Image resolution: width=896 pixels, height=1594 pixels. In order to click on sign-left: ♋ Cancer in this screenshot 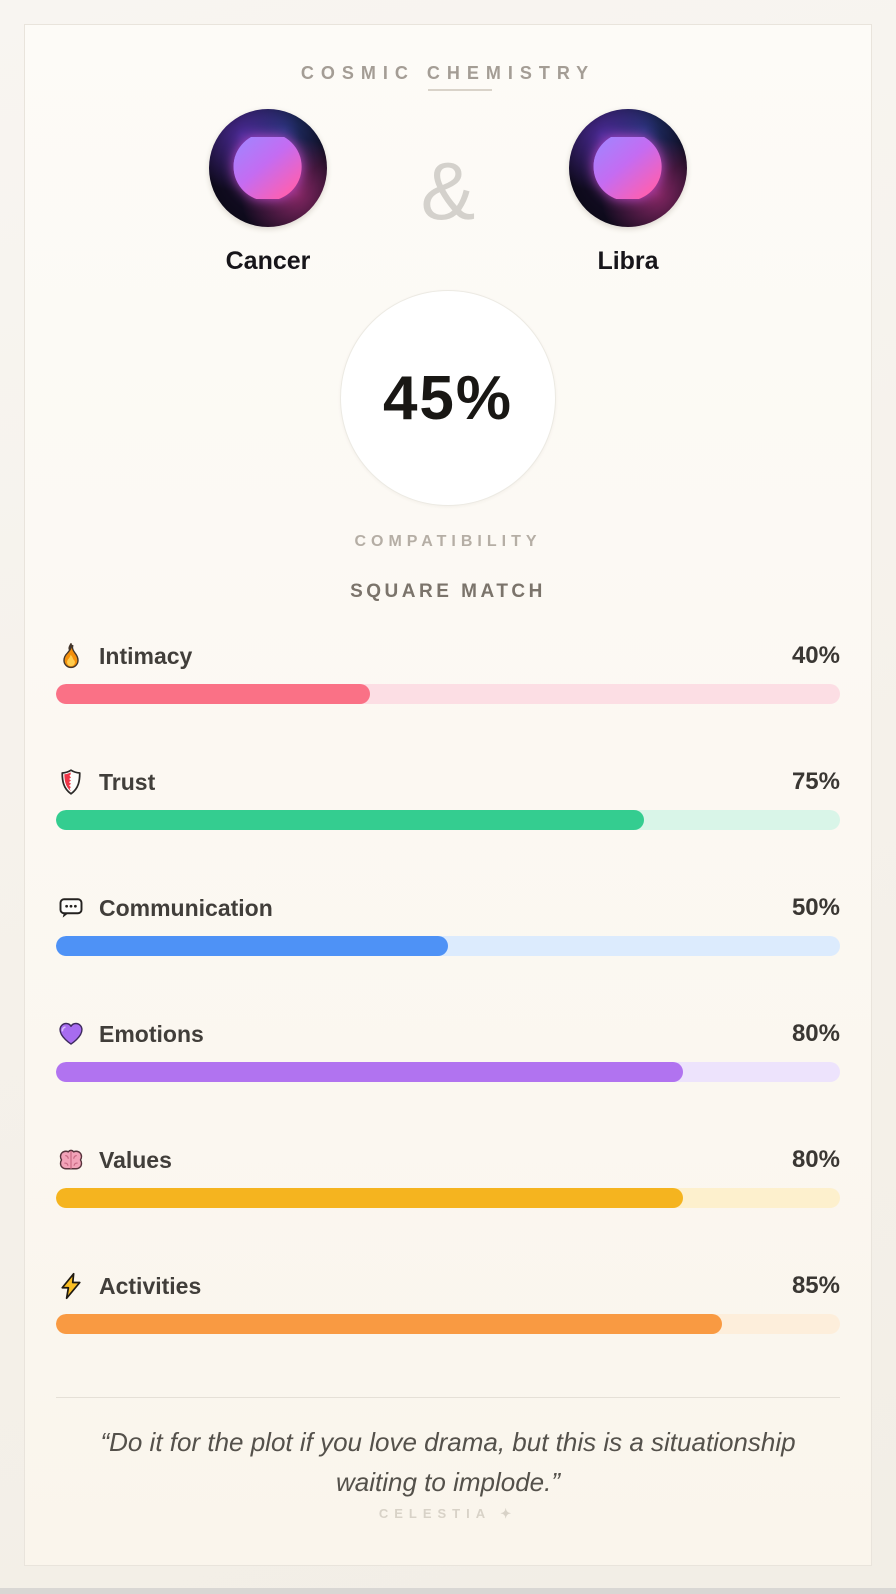, I will do `click(268, 192)`.